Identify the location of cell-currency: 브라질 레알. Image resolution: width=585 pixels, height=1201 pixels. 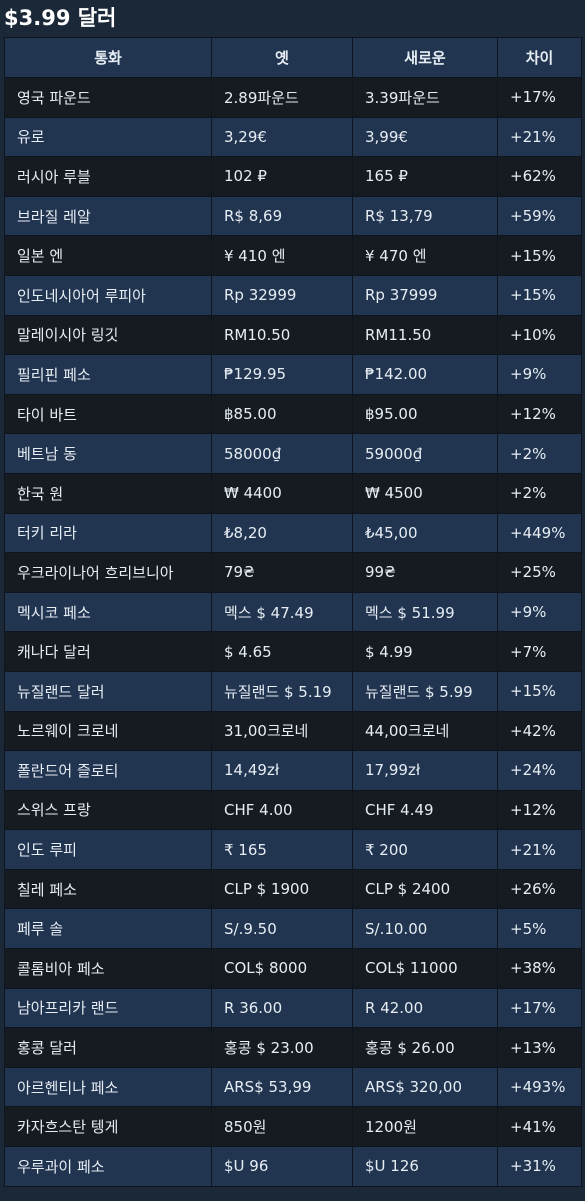
(108, 216).